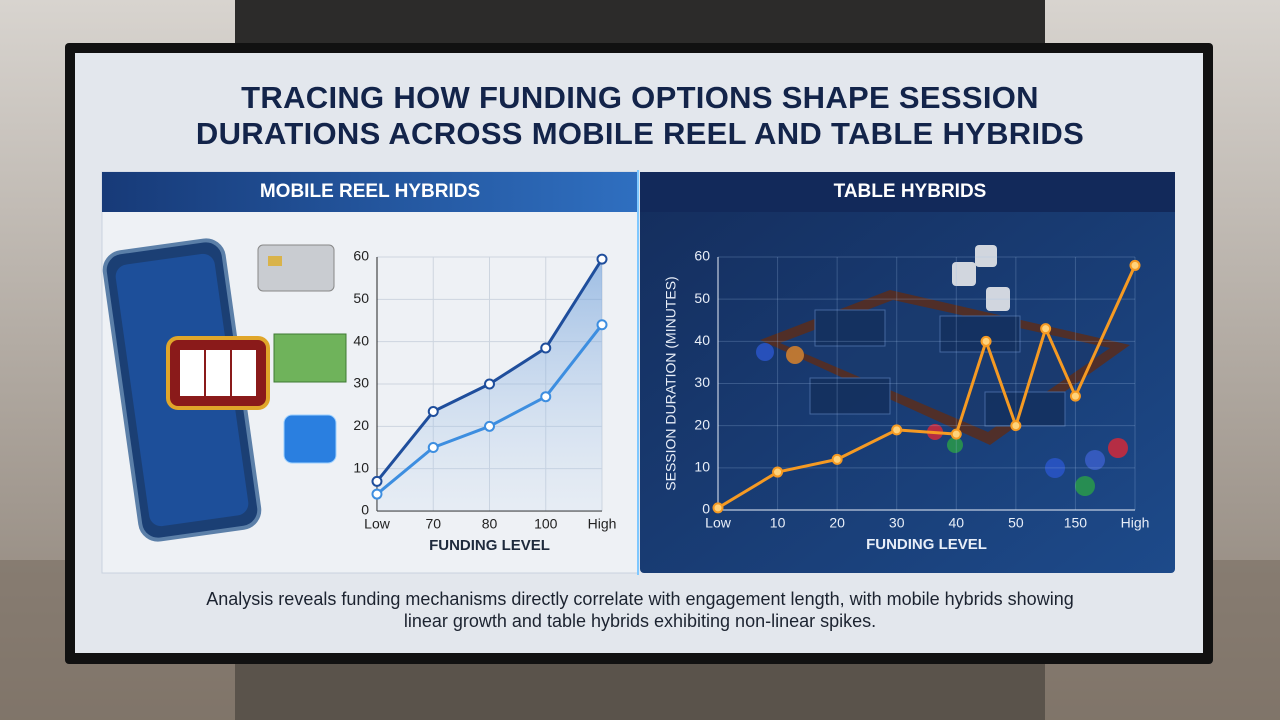 The height and width of the screenshot is (720, 1280). Describe the element at coordinates (1076, 523) in the screenshot. I see `x-tick-label: 150` at that location.